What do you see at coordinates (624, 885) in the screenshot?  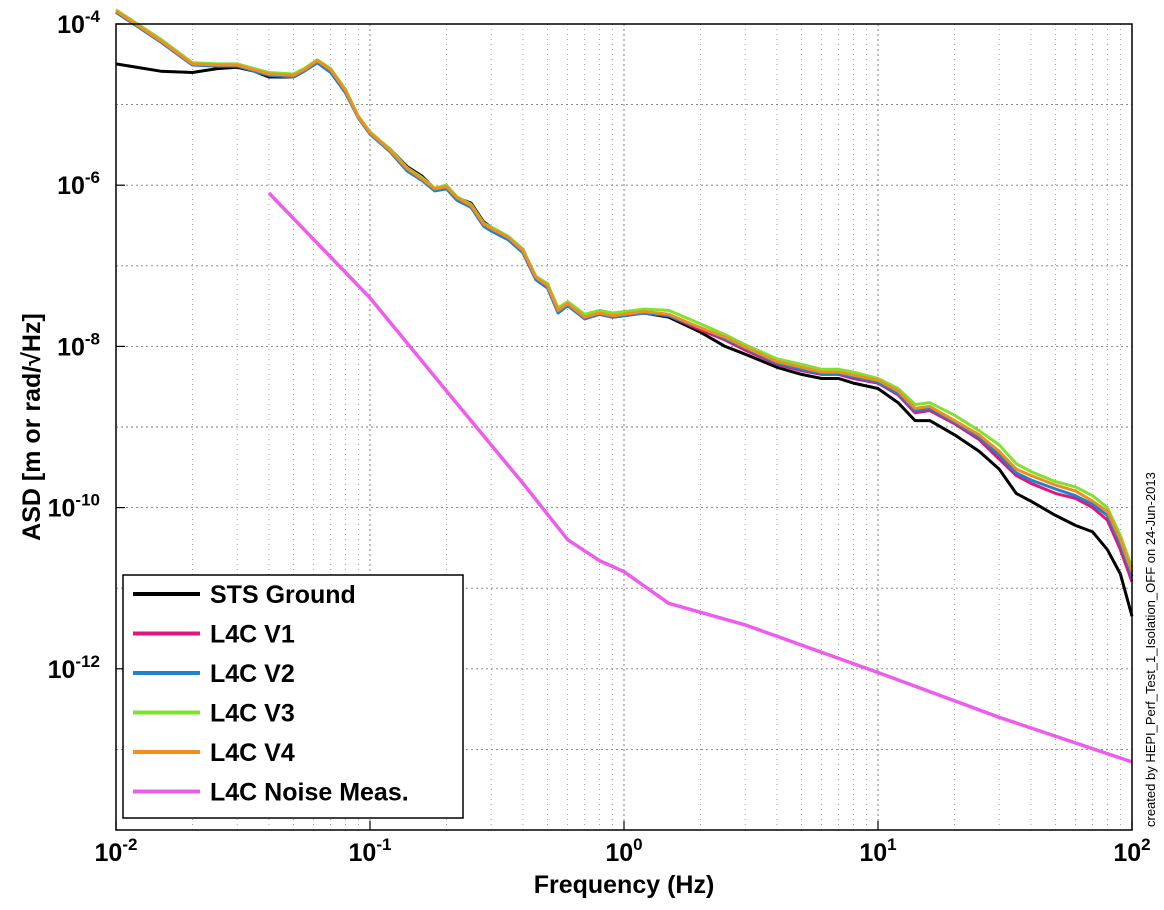 I see `x-axis-label: Frequency (Hz)` at bounding box center [624, 885].